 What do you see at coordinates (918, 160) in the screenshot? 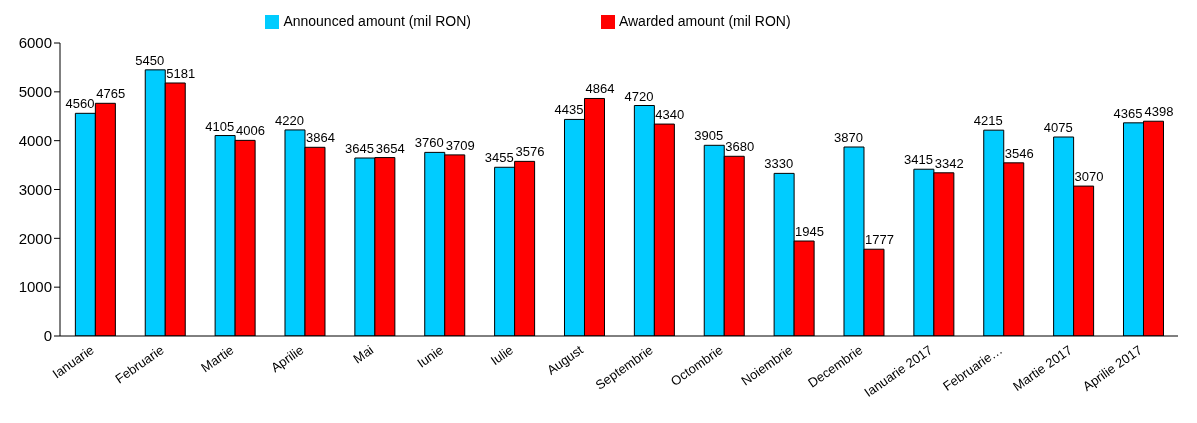
I see `data-label: 3415` at bounding box center [918, 160].